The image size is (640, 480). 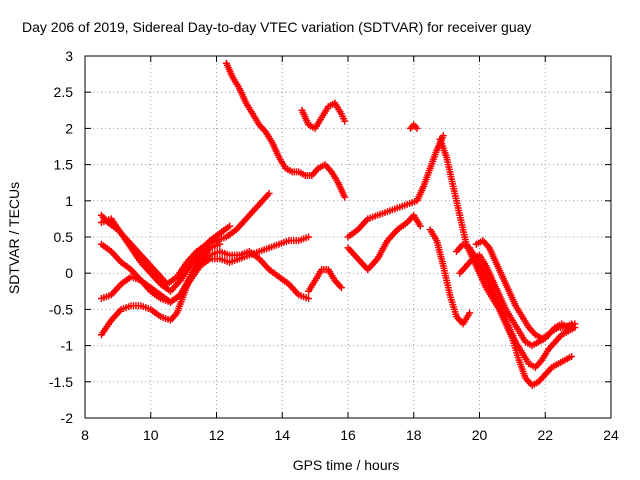 I want to click on y-tick-label: 2.5, so click(x=64, y=92).